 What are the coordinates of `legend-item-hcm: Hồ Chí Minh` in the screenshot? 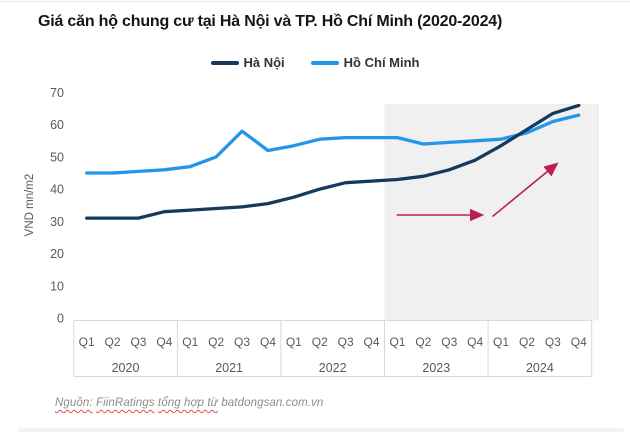 It's located at (365, 62).